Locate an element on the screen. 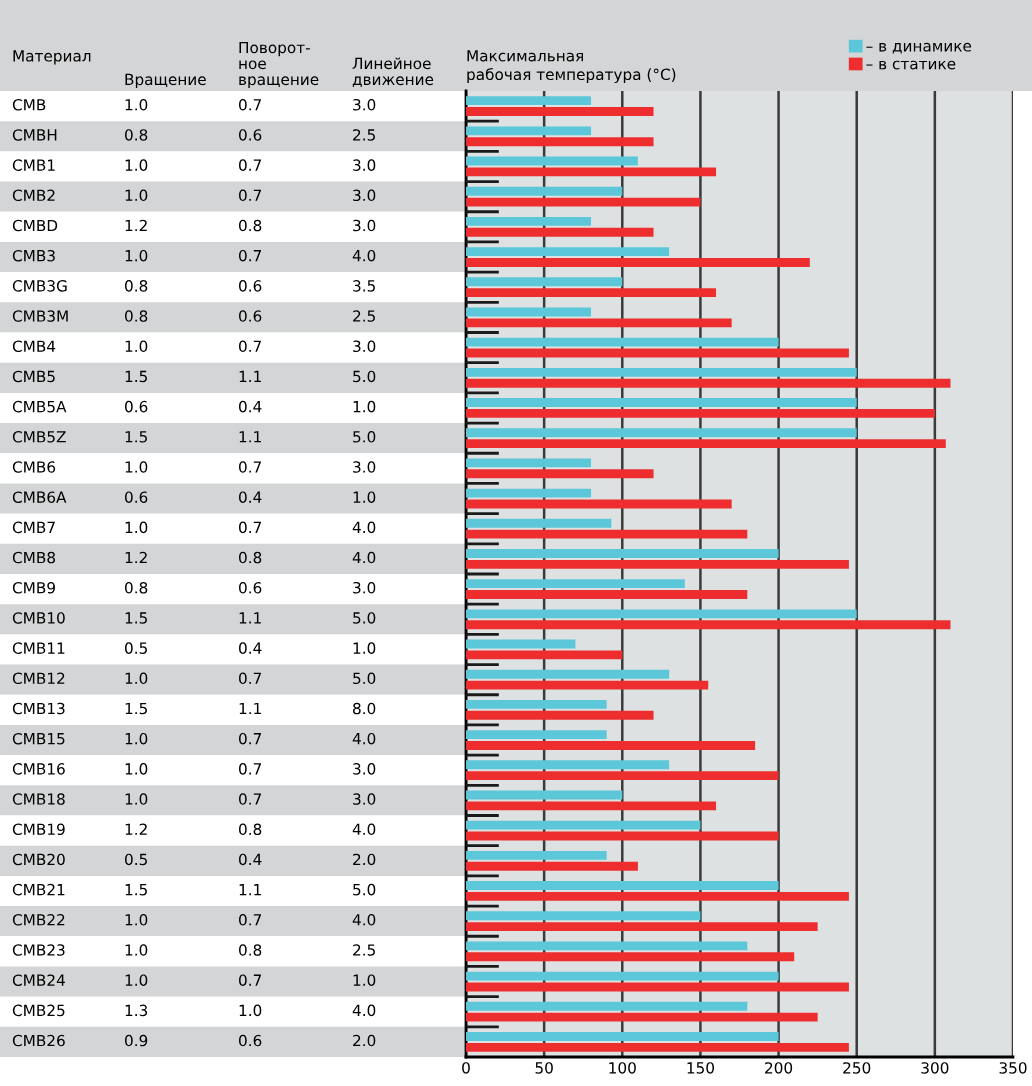  data-label: 1.3 is located at coordinates (136, 1010).